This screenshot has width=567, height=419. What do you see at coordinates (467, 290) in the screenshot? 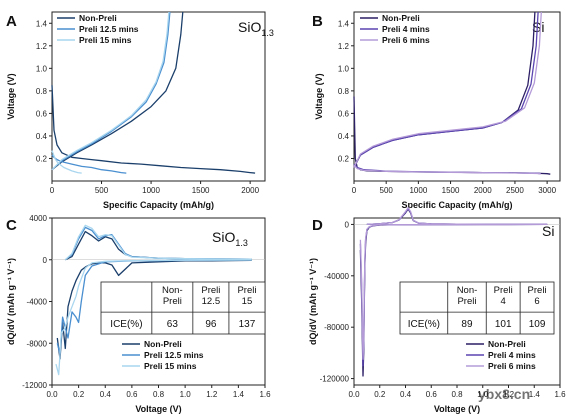
I see `table-header-cell: Non-` at bounding box center [467, 290].